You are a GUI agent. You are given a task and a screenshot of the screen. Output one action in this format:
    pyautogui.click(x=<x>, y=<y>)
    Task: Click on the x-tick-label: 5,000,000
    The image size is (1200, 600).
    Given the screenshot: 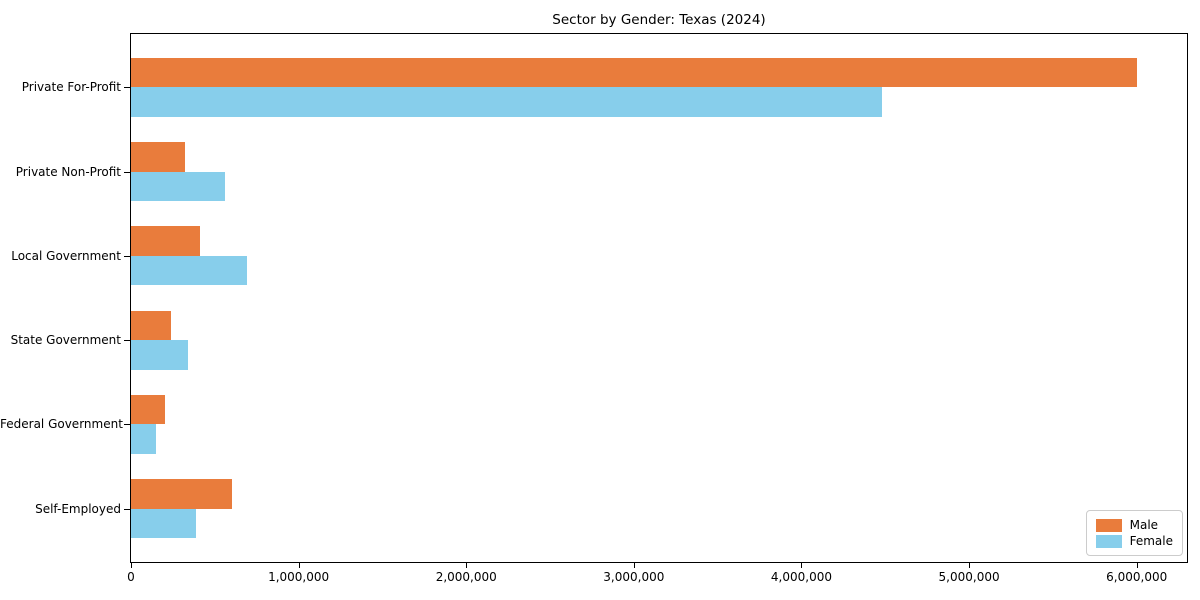 What is the action you would take?
    pyautogui.click(x=969, y=577)
    